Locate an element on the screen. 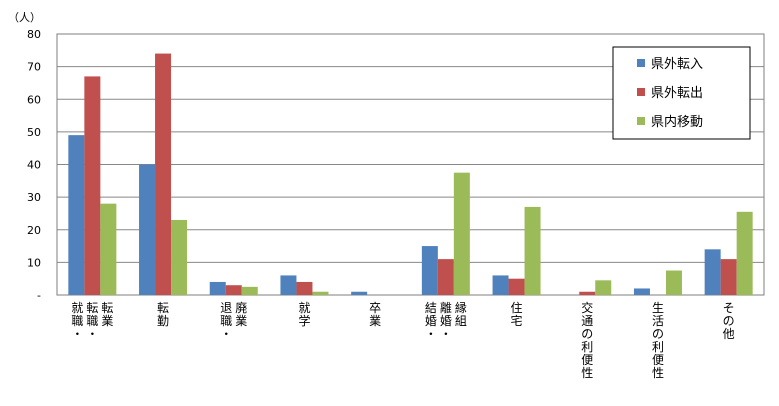  category-label-char: 生 is located at coordinates (658, 308).